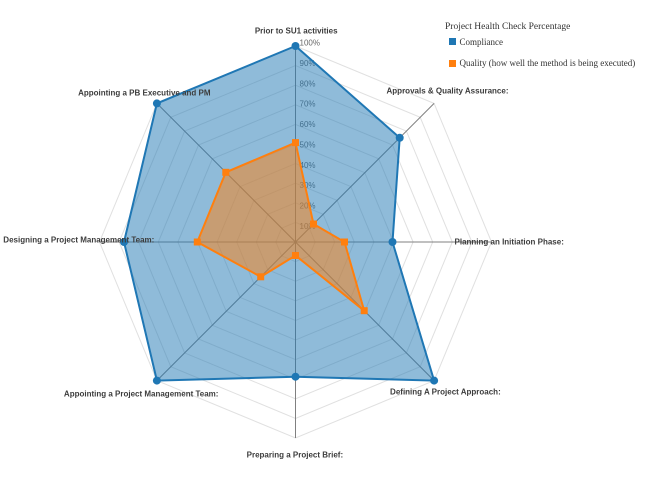  I want to click on svg-text: 100%, so click(310, 43).